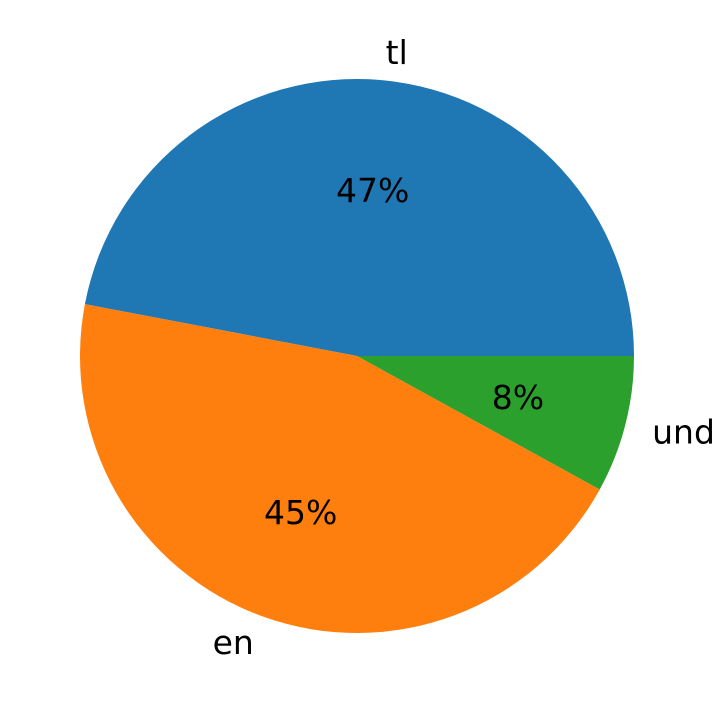  I want to click on pie-percent-label-en: 45%, so click(300, 512).